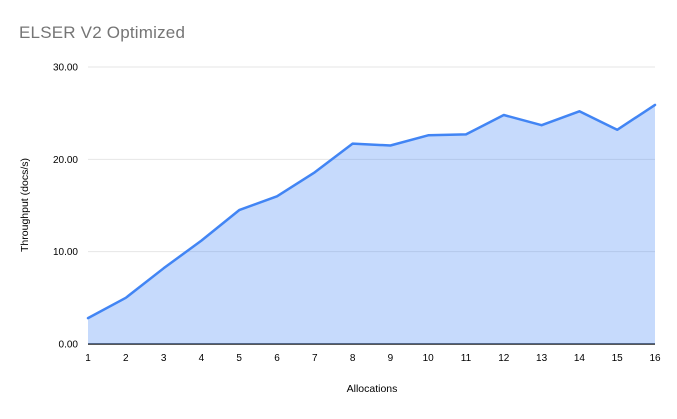  I want to click on x-tick-label: 2, so click(126, 358).